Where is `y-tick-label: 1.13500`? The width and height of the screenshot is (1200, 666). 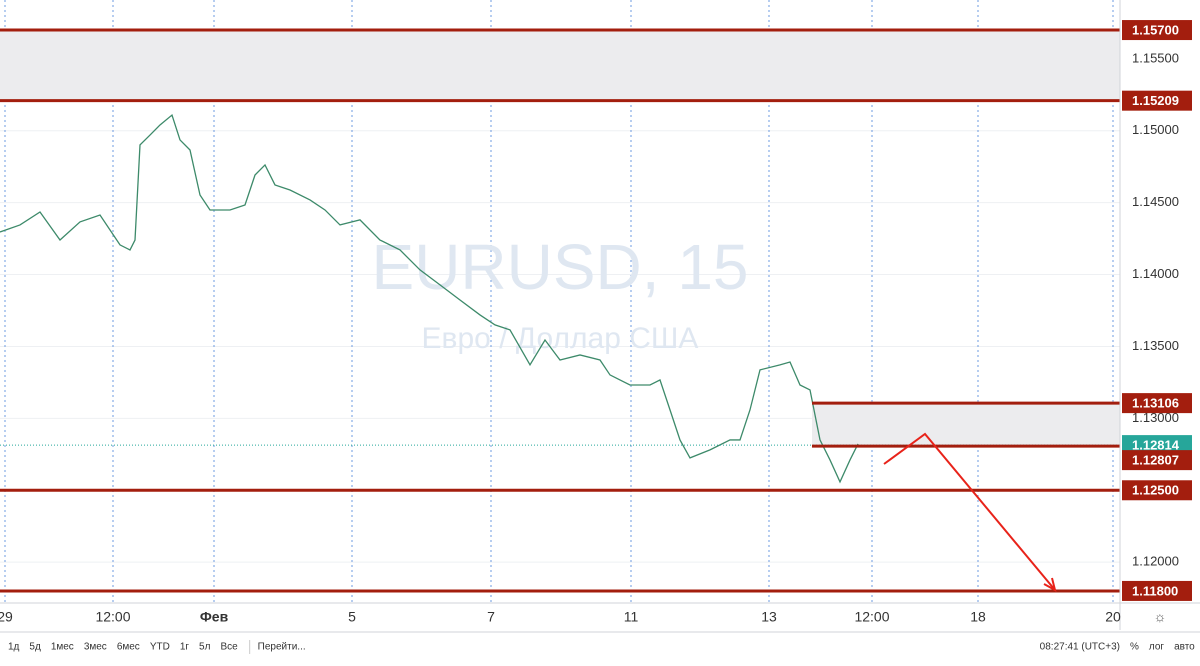 y-tick-label: 1.13500 is located at coordinates (1155, 345).